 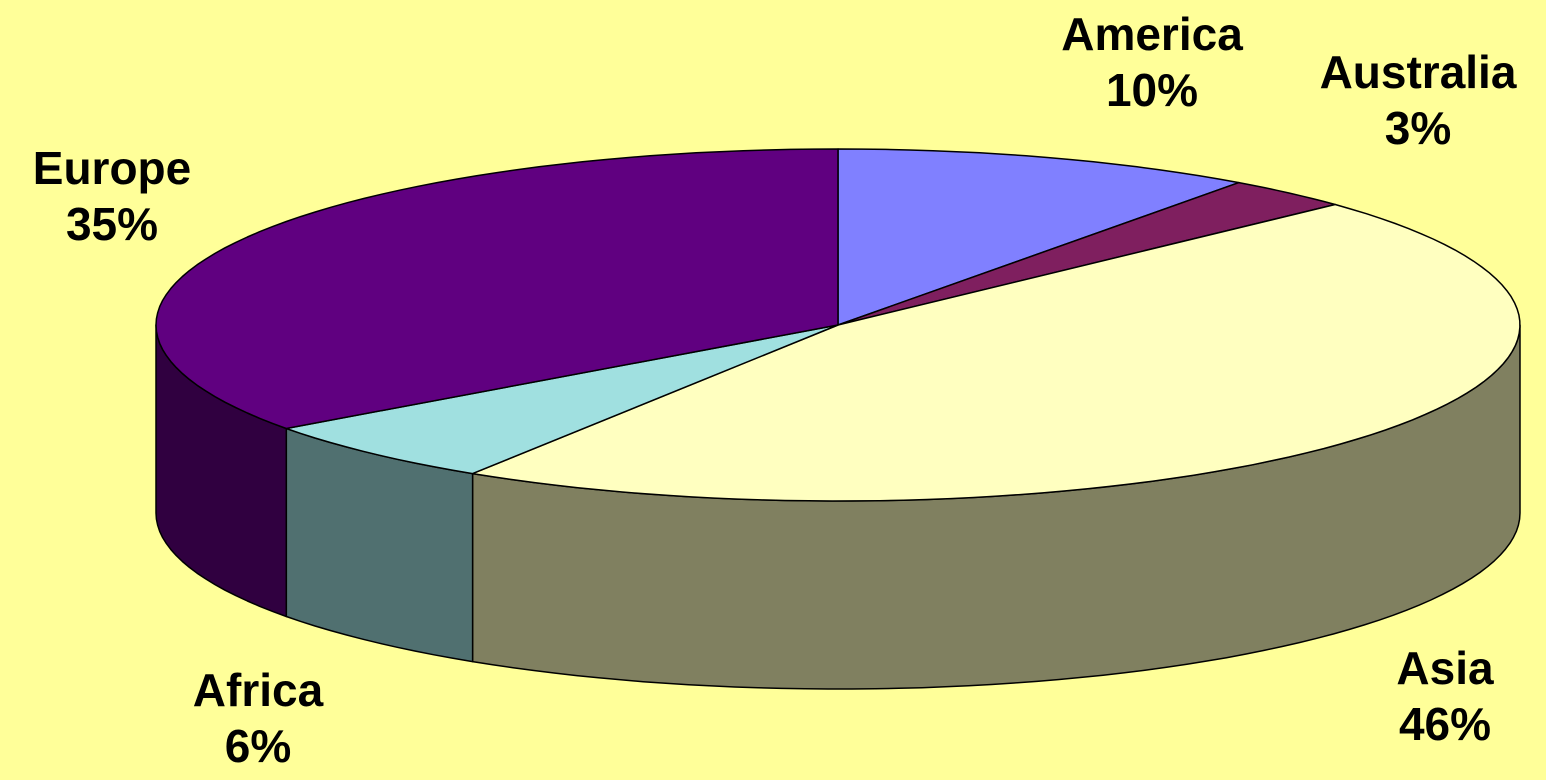 What do you see at coordinates (258, 690) in the screenshot?
I see `label-africa-name: Africa` at bounding box center [258, 690].